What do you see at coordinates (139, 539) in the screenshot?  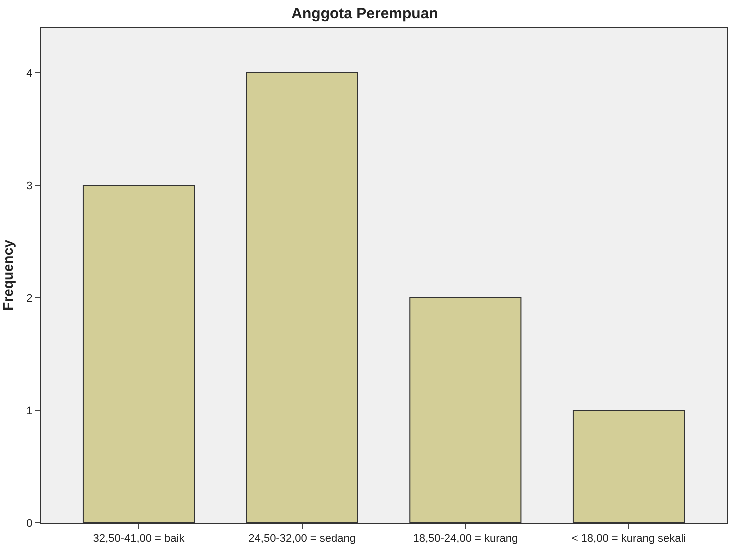 I see `x-tick-label: 32,50-41,00 = baik` at bounding box center [139, 539].